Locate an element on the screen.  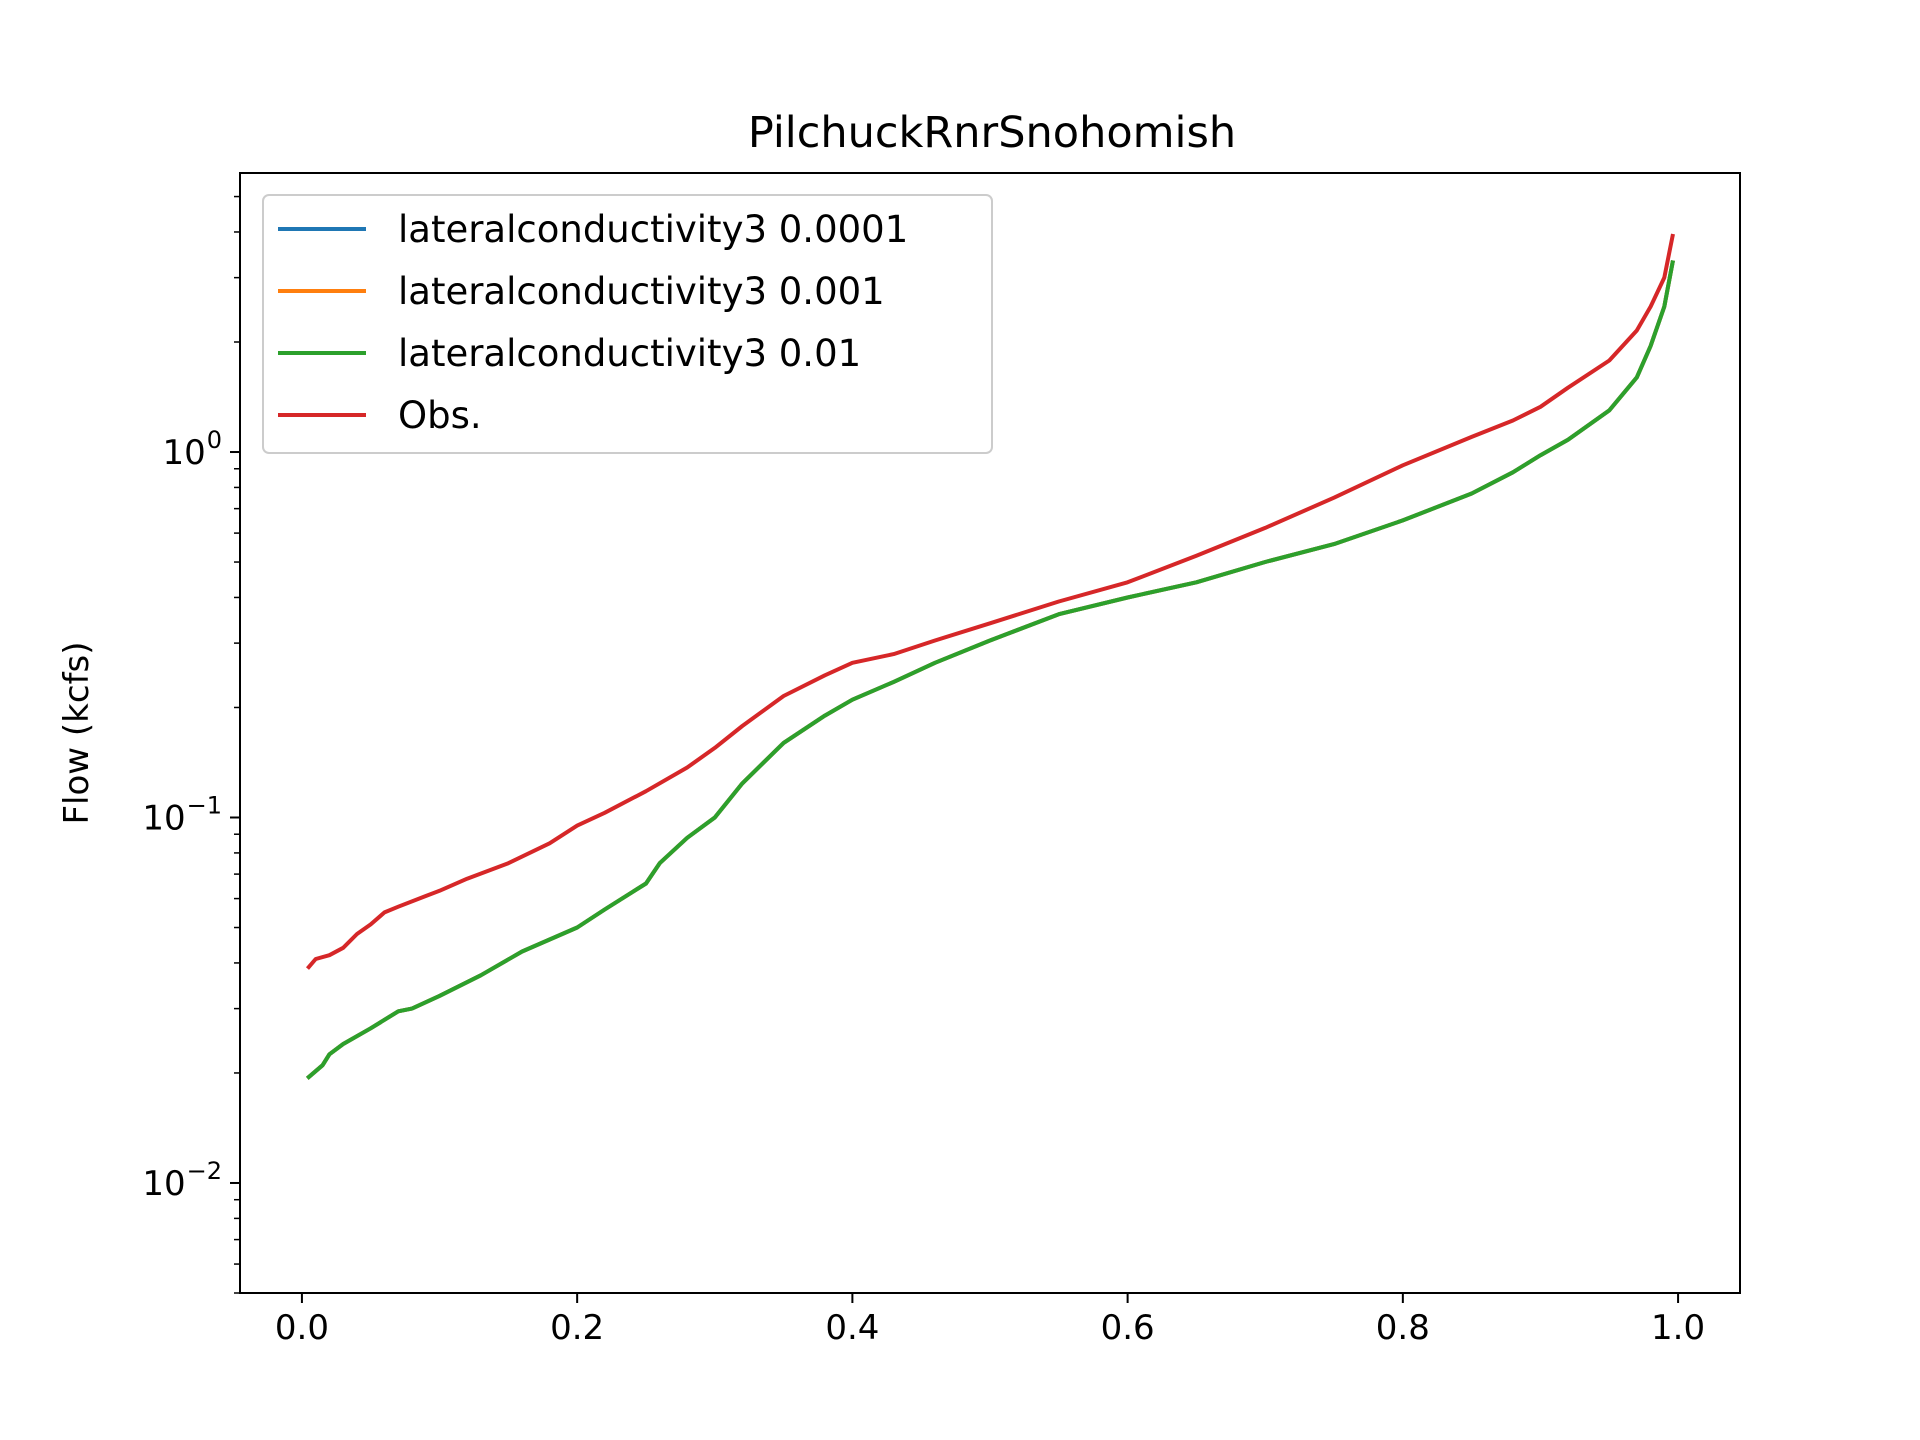
chart-title: PilchuckRnrSnohomish is located at coordinates (992, 133).